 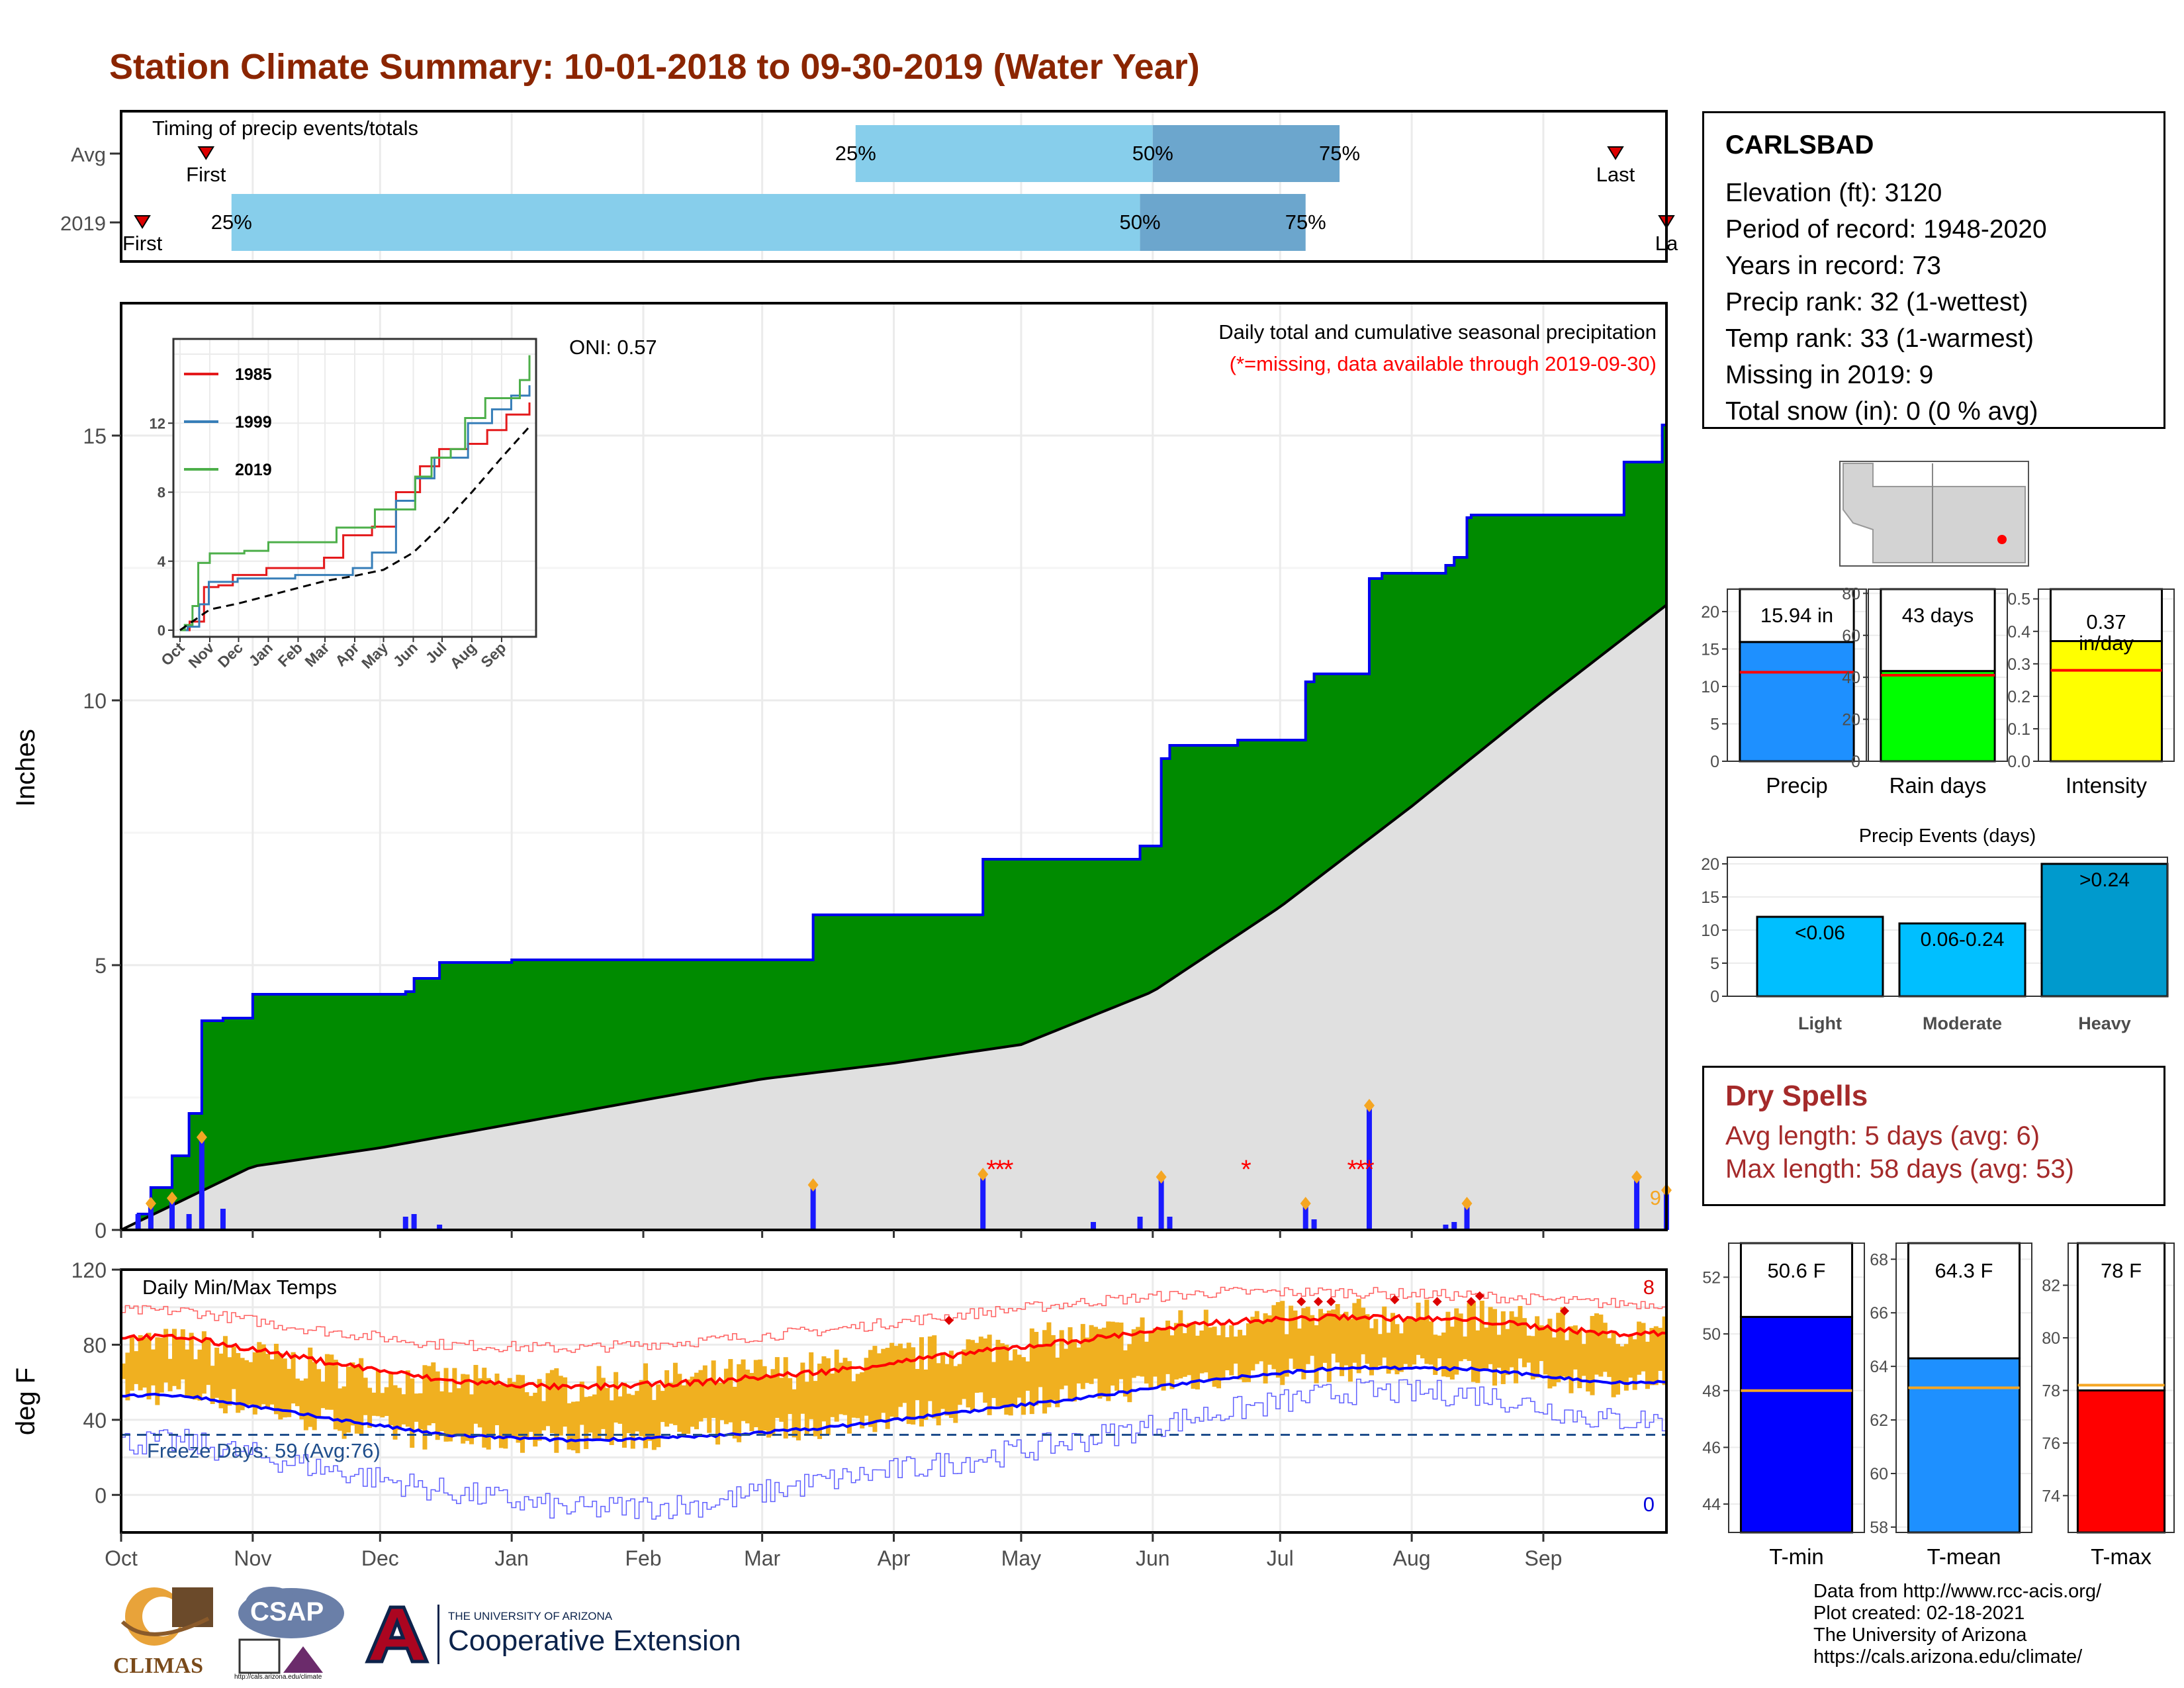 I want to click on ua-big-label: Cooperative Extension, so click(x=594, y=1640).